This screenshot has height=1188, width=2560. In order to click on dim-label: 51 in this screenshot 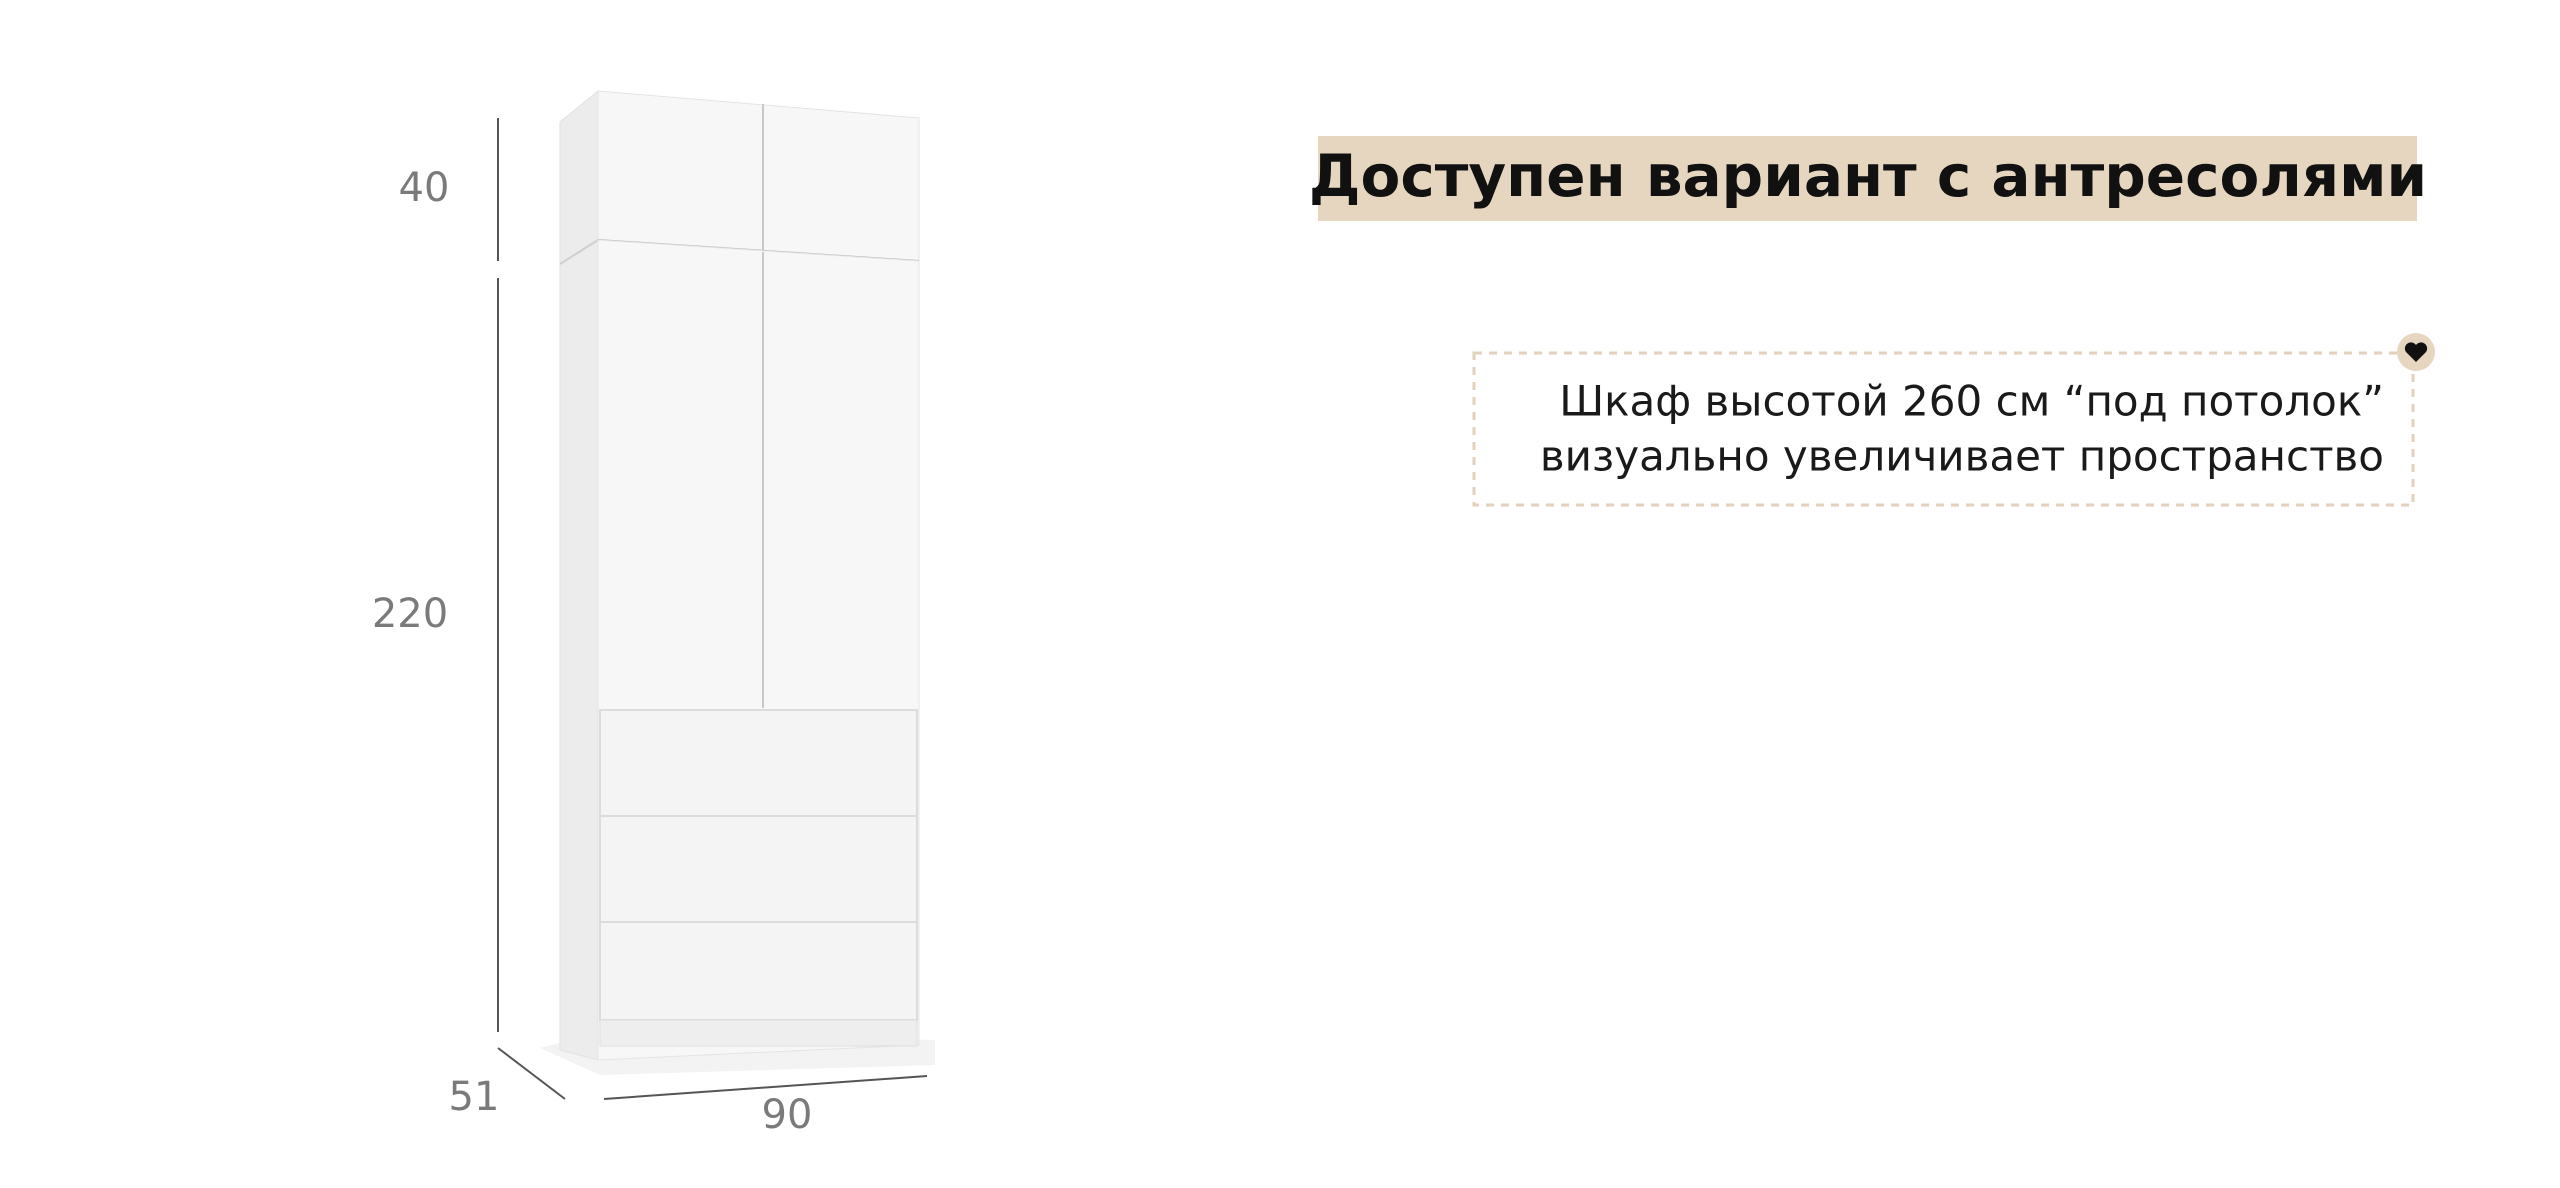, I will do `click(474, 1097)`.